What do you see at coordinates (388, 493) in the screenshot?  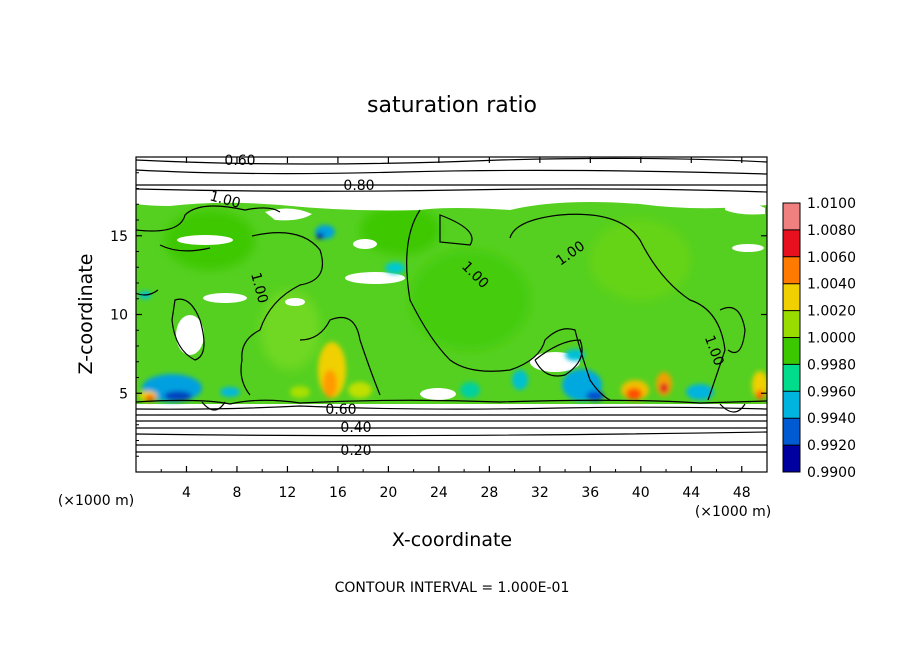 I see `x-tick-label: 20` at bounding box center [388, 493].